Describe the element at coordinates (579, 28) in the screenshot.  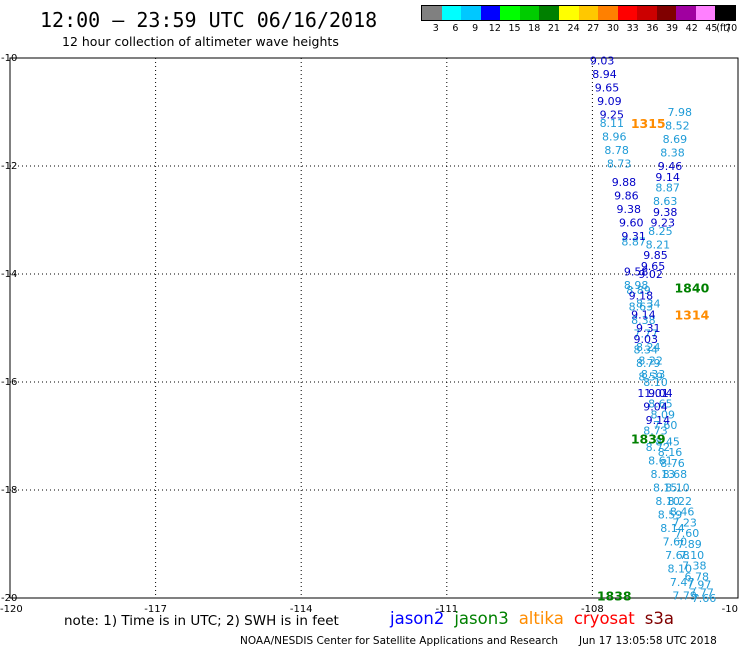
I see `legend-labels: 3 6 9 12 15 18 21 24 27 30 33 36 39 42 45 70 (ft)` at that location.